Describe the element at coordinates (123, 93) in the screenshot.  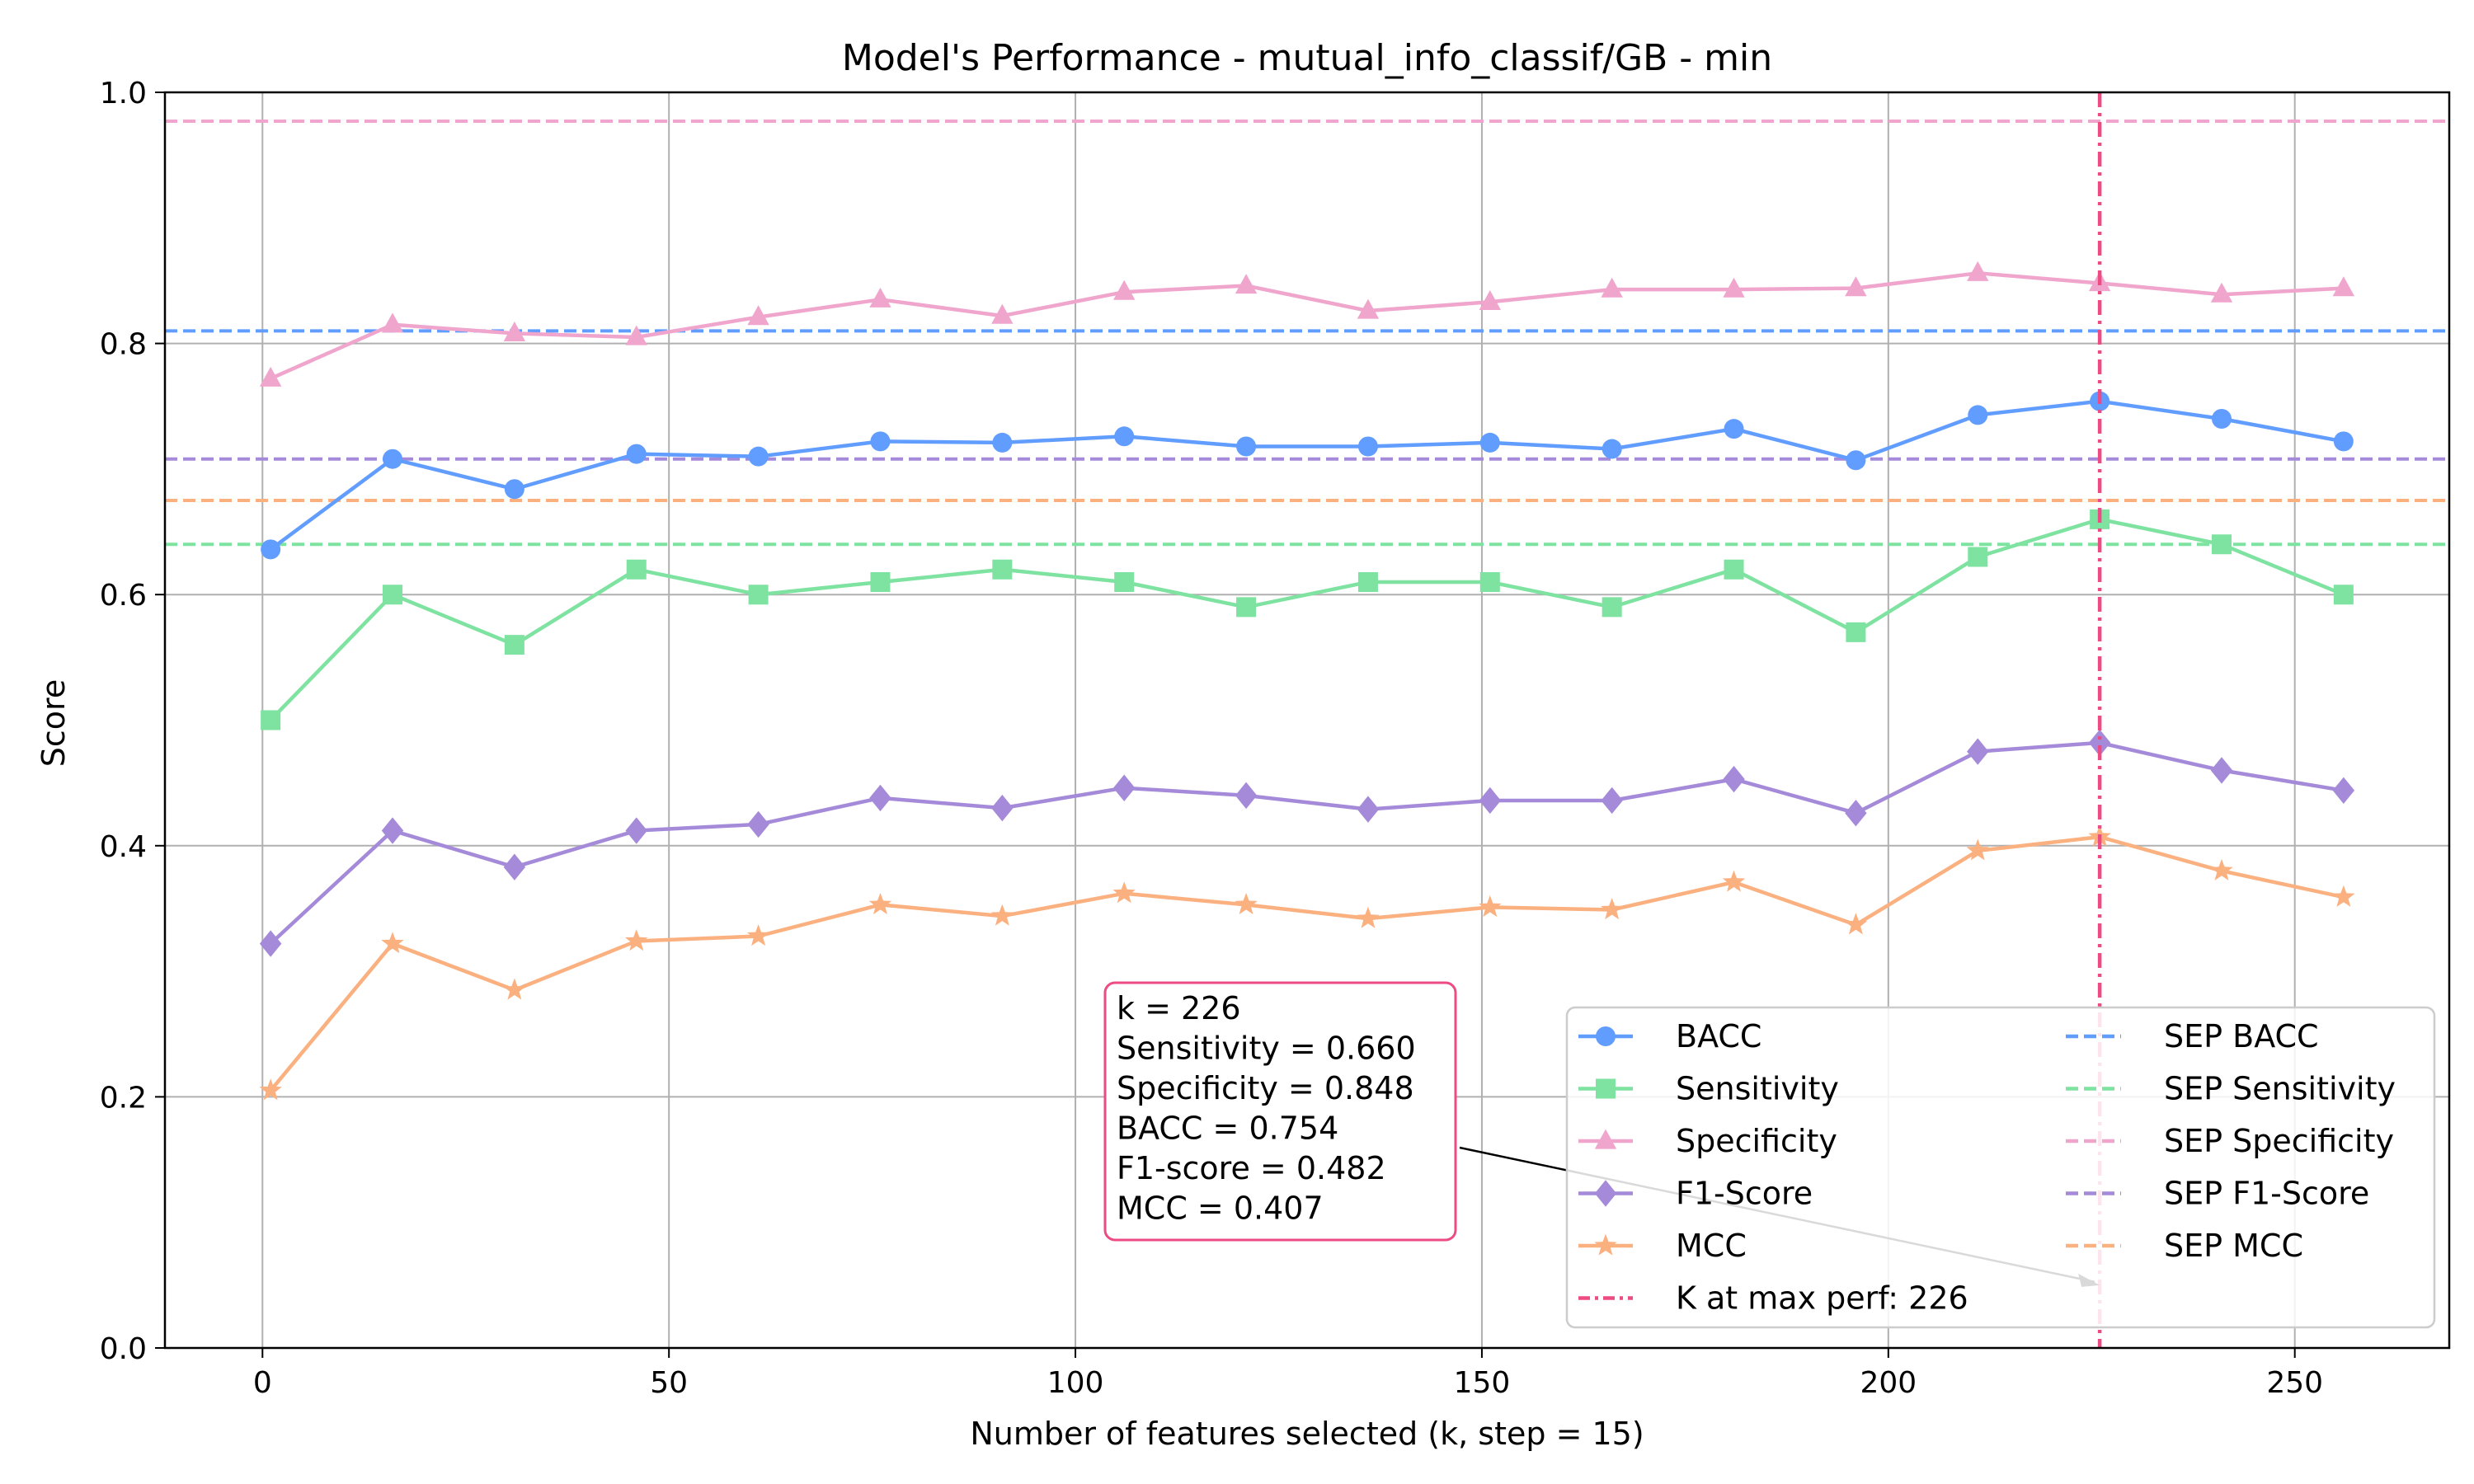
I see `y-tick-label: 1.0` at that location.